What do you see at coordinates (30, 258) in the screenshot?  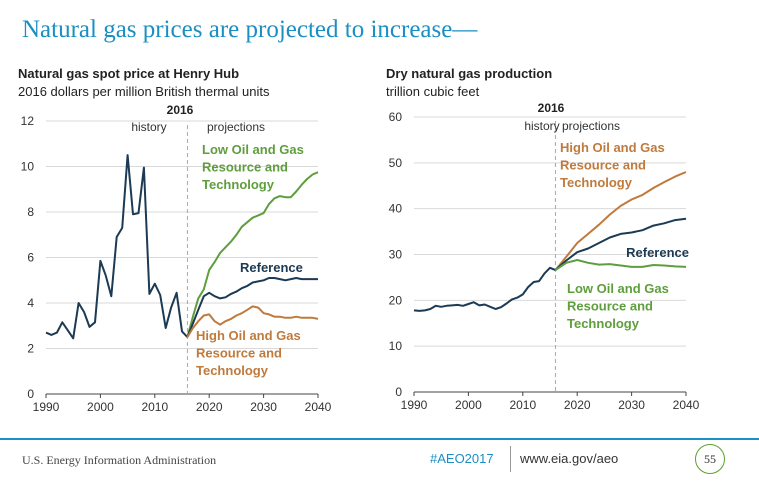 I see `y-tick-label: 6` at bounding box center [30, 258].